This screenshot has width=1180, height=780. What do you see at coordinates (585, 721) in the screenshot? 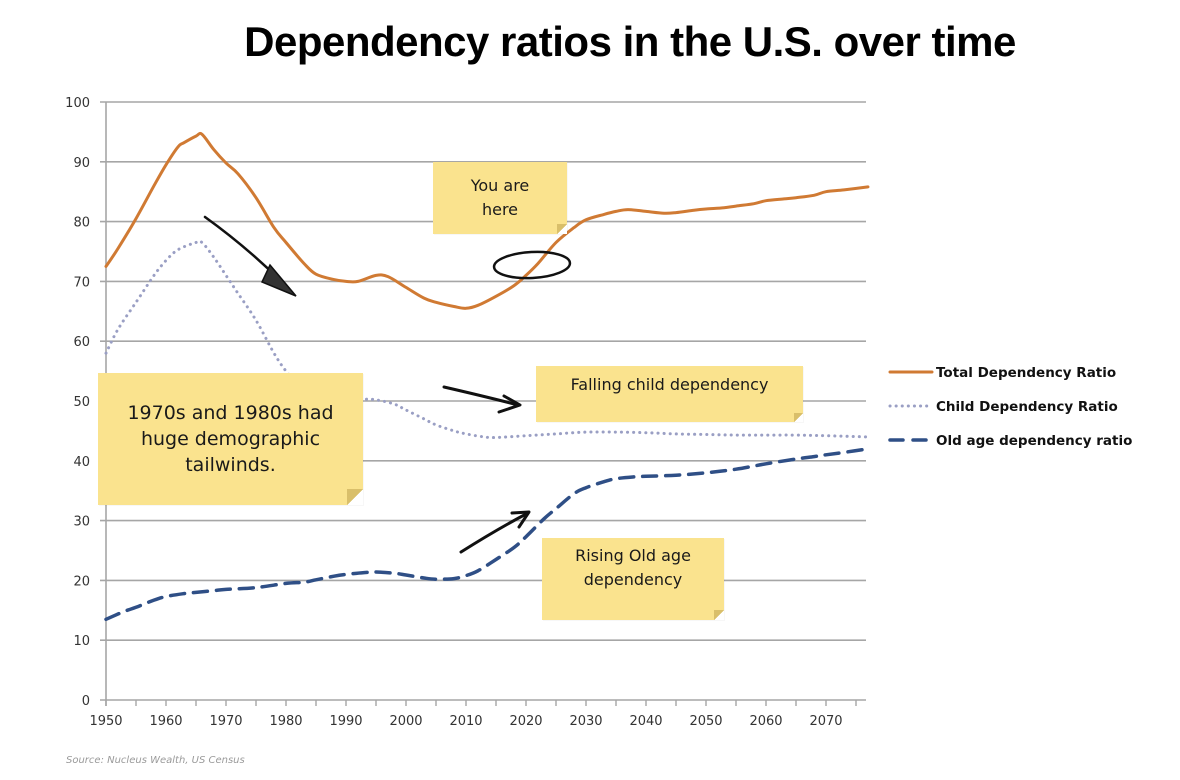
I see `x-tick-label: 2030` at bounding box center [585, 721].